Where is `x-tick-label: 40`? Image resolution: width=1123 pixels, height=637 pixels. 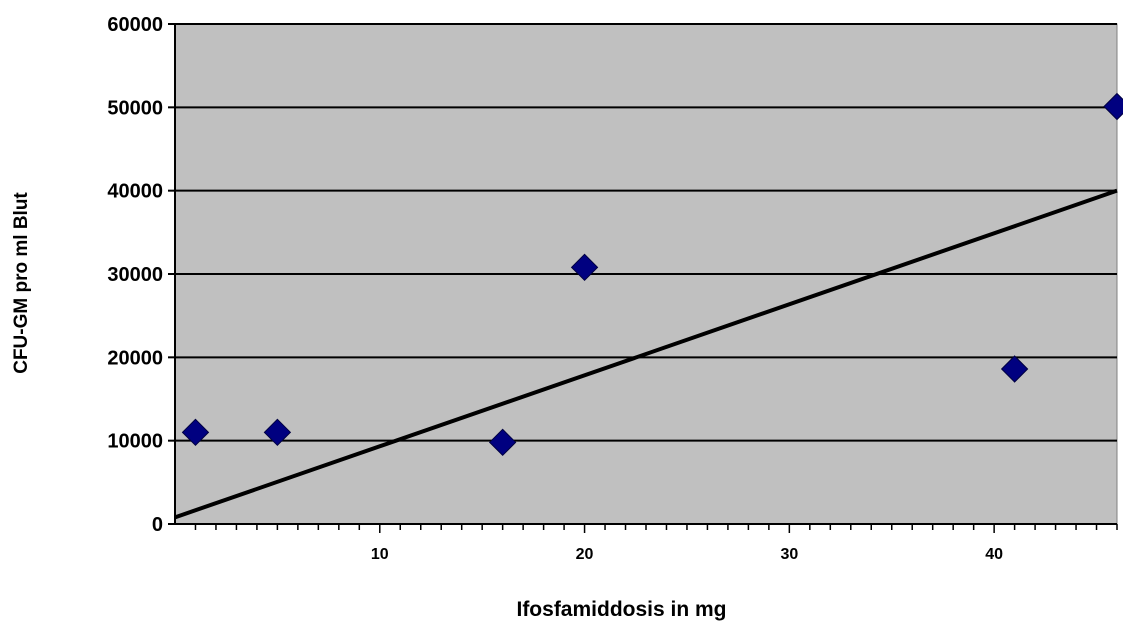 x-tick-label: 40 is located at coordinates (994, 554).